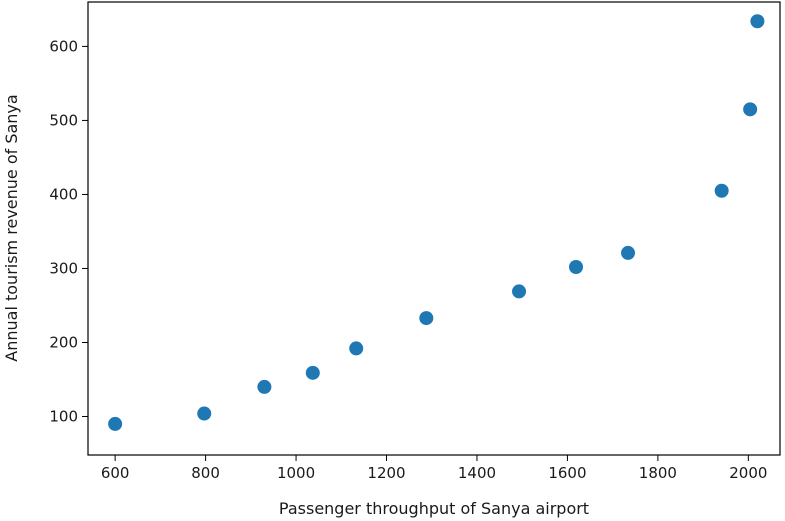  Describe the element at coordinates (115, 473) in the screenshot. I see `x-tick-label: 600` at that location.